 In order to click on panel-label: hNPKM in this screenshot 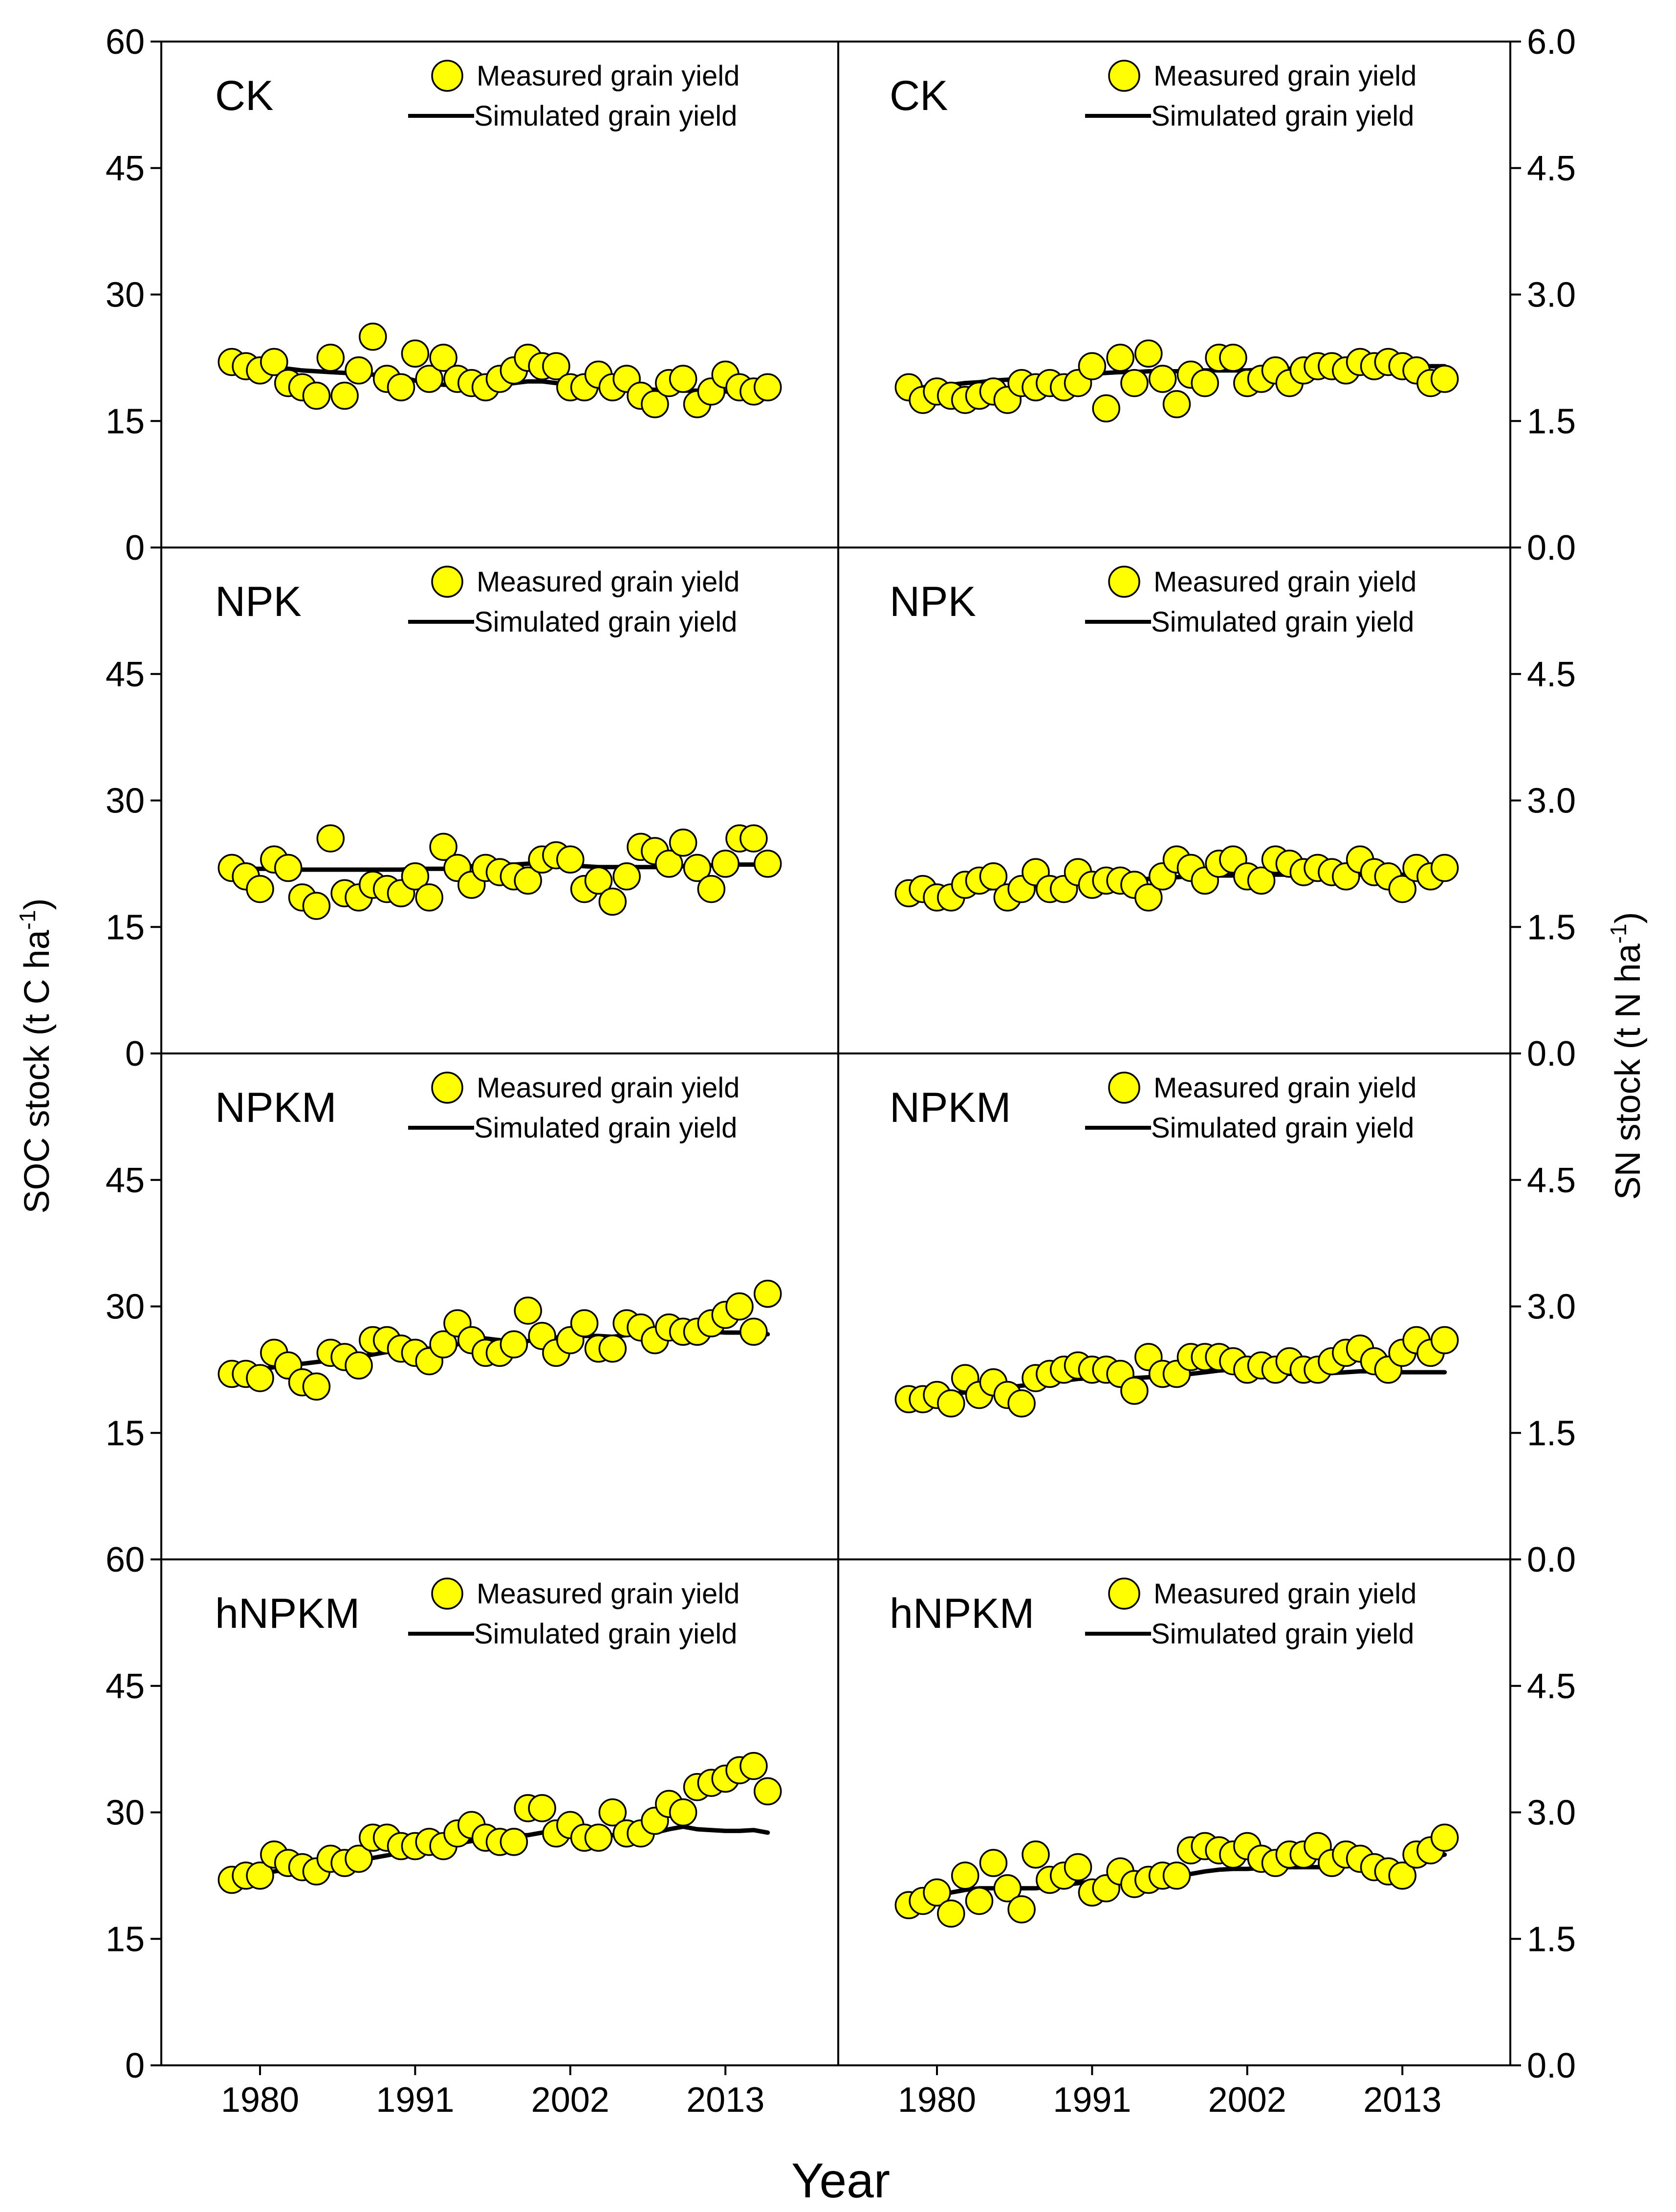, I will do `click(962, 1613)`.